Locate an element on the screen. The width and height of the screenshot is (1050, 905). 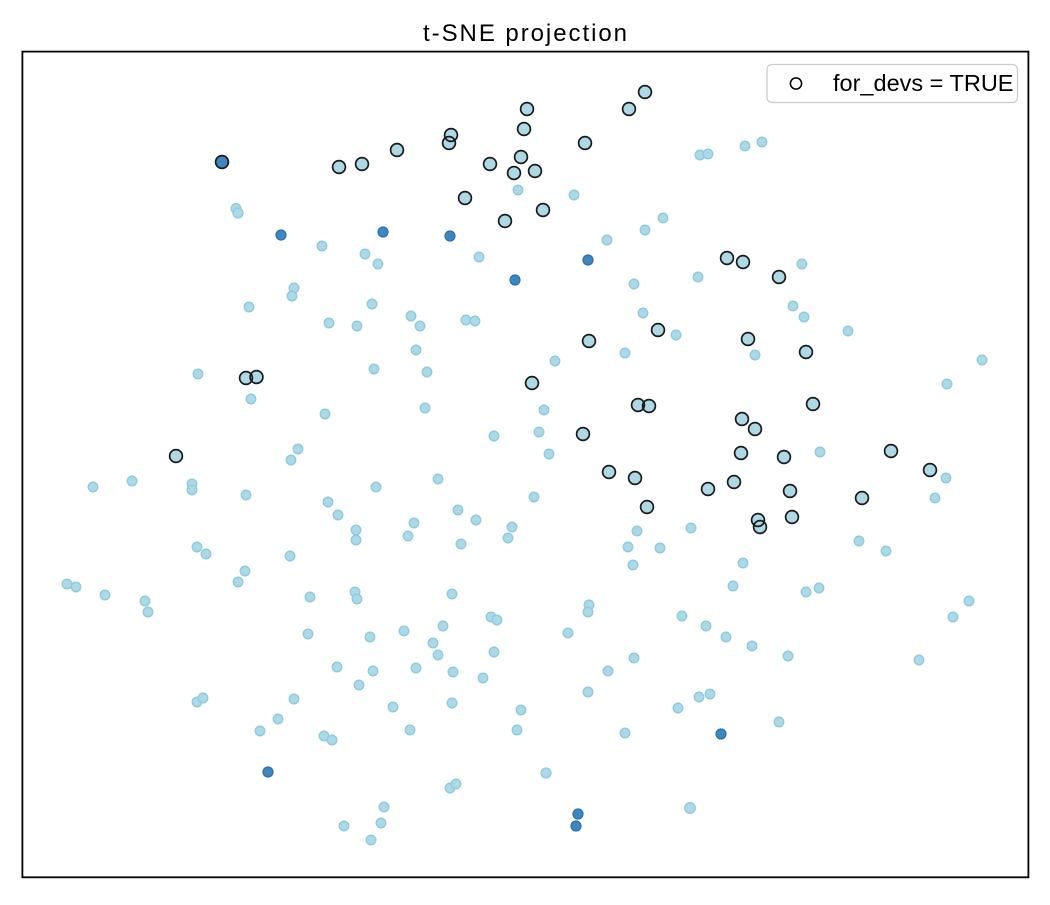
svg-text: for_devs = TRUE is located at coordinates (923, 83).